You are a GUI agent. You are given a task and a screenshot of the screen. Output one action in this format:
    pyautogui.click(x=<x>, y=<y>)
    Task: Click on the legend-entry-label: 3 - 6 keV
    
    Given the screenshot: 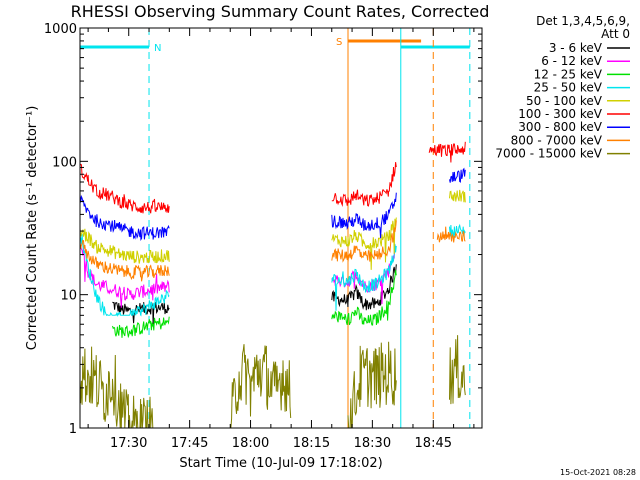 What is the action you would take?
    pyautogui.click(x=576, y=48)
    